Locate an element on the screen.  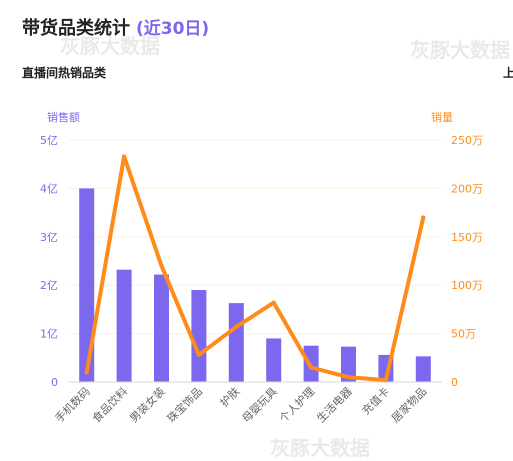
left-tick-label: 0 is located at coordinates (54, 382).